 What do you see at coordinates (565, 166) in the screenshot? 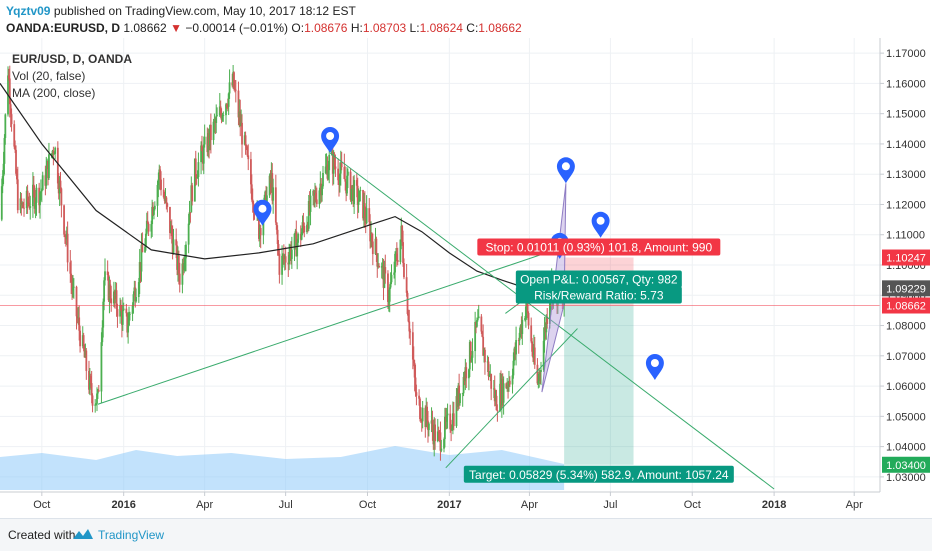
I see `pin-hole` at bounding box center [565, 166].